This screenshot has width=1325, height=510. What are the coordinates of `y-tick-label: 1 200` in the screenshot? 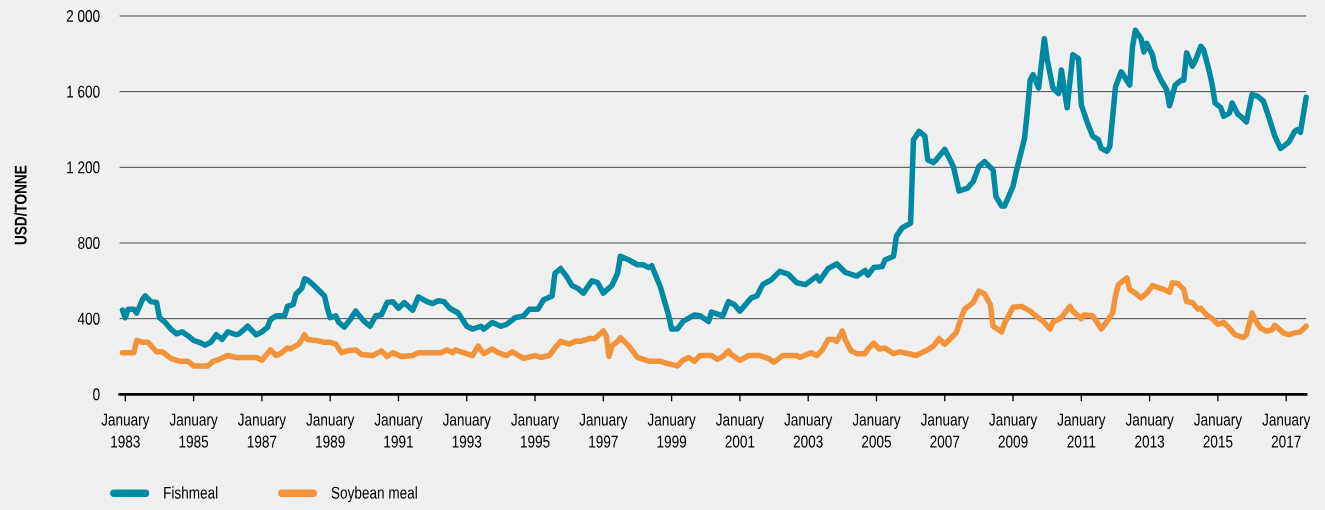 It's located at (83, 167).